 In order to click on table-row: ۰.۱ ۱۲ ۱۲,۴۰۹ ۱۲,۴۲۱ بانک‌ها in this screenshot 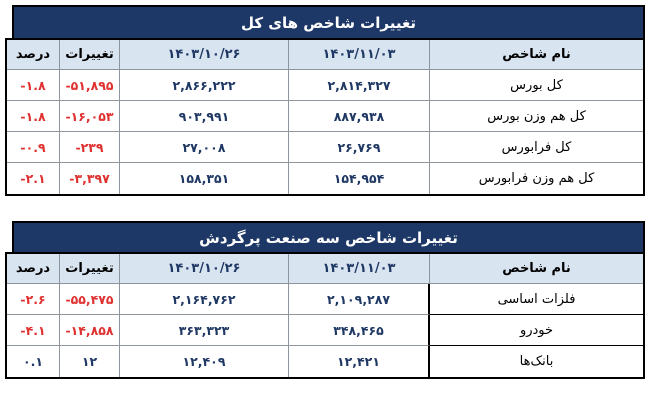, I will do `click(325, 361)`.